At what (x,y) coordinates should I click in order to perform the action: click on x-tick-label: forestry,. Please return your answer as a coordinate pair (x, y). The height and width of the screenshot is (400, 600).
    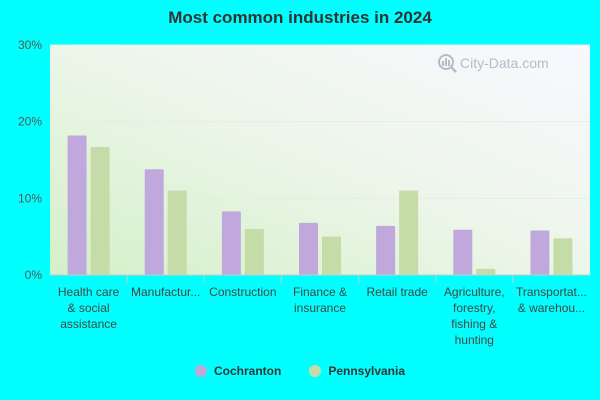
    Looking at the image, I should click on (474, 308).